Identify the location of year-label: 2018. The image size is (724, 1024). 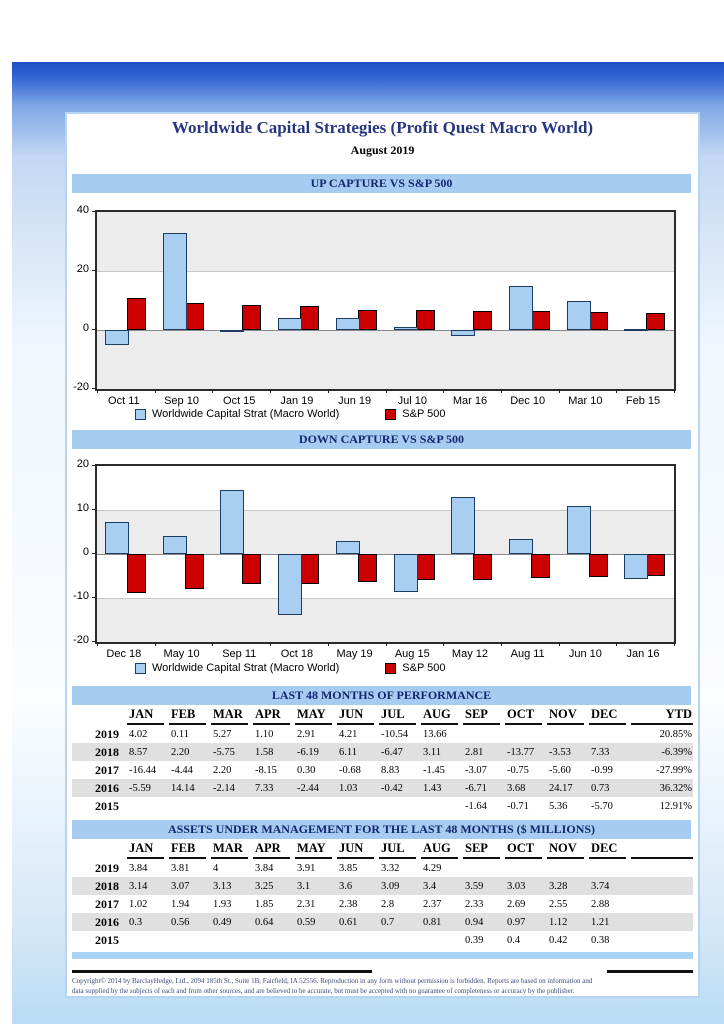
(107, 885).